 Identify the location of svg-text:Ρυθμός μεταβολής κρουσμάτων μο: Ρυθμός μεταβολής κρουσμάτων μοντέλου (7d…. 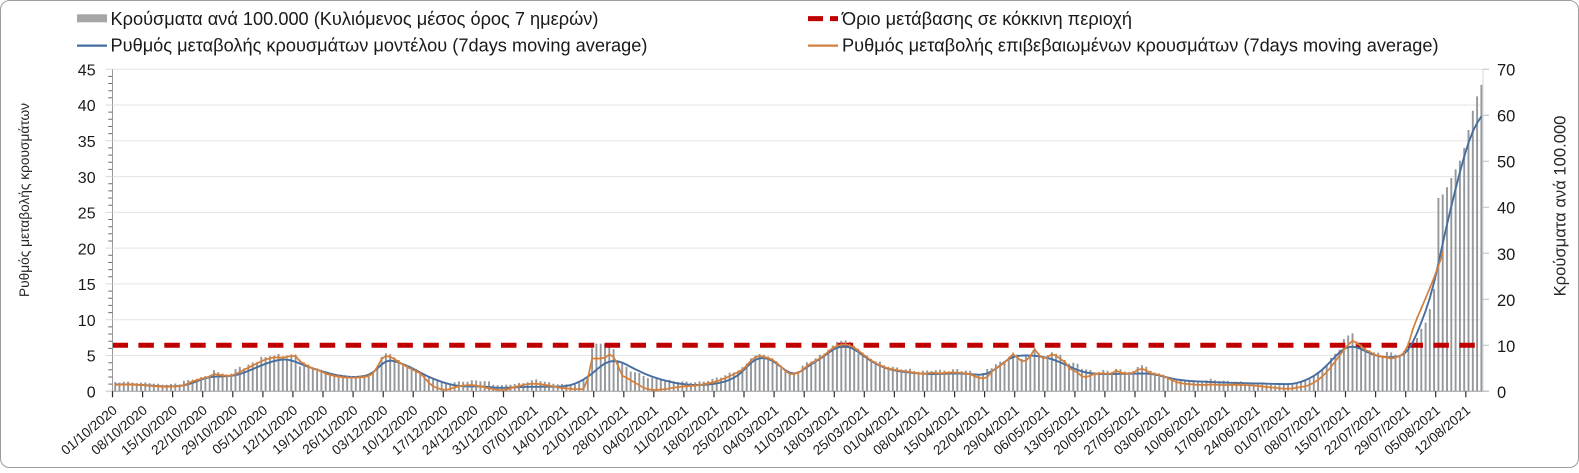
(379, 46).